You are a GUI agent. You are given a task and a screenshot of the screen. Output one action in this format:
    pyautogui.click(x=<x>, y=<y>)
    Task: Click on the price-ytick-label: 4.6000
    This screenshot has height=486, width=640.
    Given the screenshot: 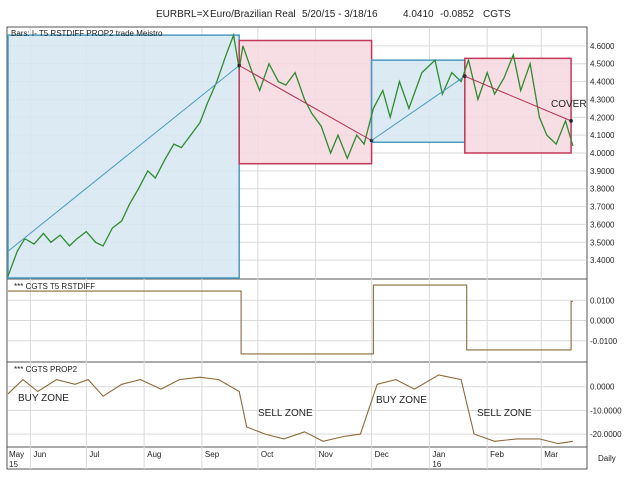 What is the action you would take?
    pyautogui.click(x=602, y=46)
    